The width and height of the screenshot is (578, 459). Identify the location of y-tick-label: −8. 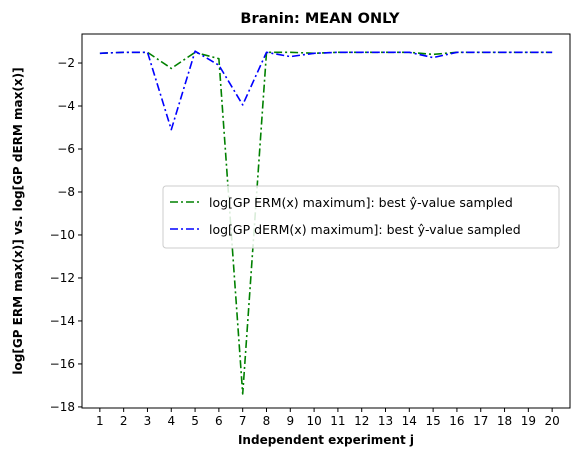
(66, 192).